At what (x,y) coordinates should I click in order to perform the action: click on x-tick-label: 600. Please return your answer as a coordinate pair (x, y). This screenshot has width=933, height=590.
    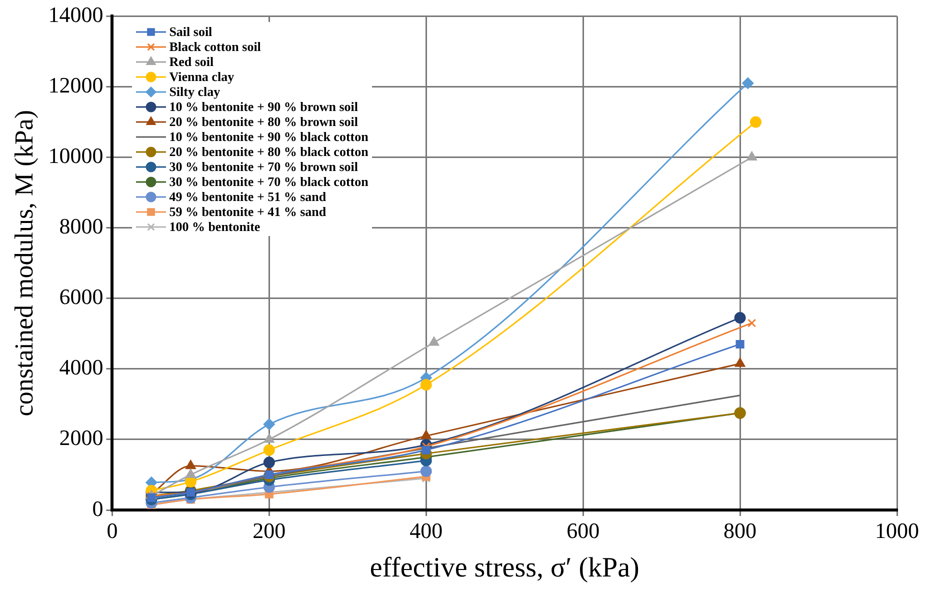
    Looking at the image, I should click on (583, 530).